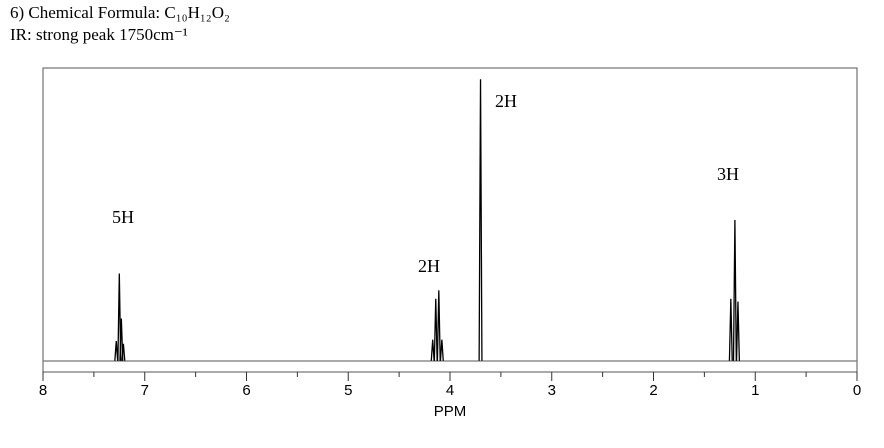 The width and height of the screenshot is (884, 448). What do you see at coordinates (653, 390) in the screenshot?
I see `x-tick-label: 2` at bounding box center [653, 390].